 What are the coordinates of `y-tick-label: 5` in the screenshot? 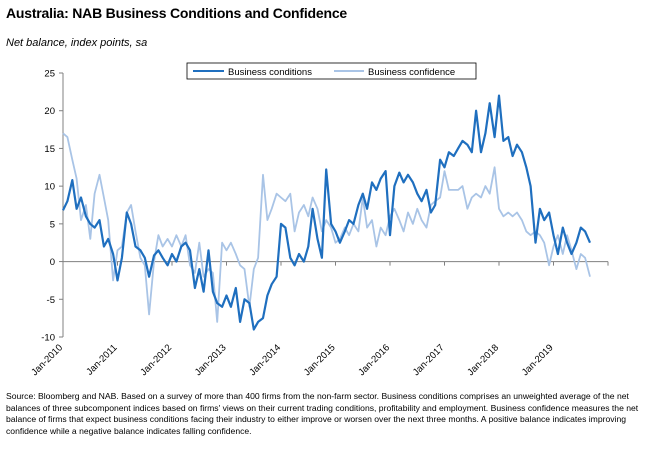 It's located at (52, 224).